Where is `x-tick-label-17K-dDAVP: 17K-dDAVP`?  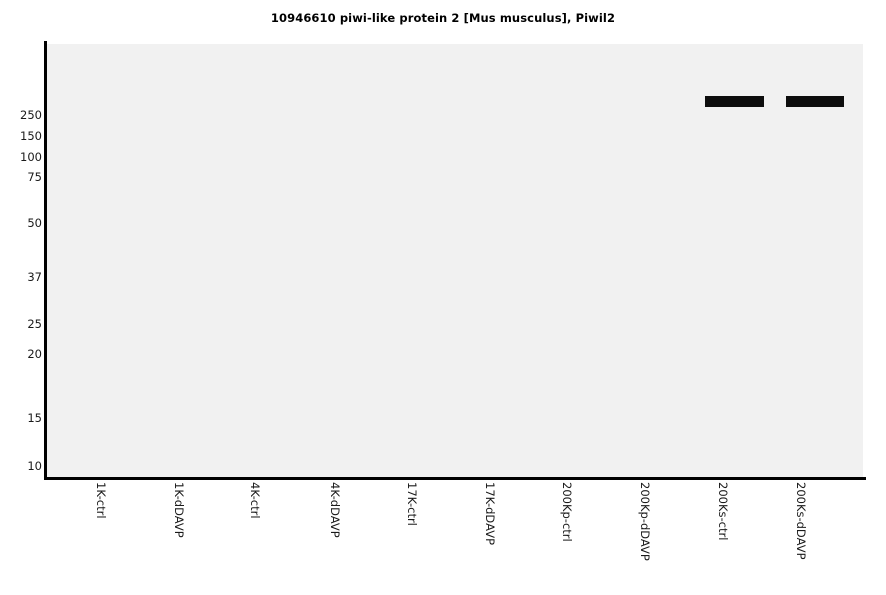
x-tick-label-17K-dDAVP: 17K-dDAVP is located at coordinates (490, 514).